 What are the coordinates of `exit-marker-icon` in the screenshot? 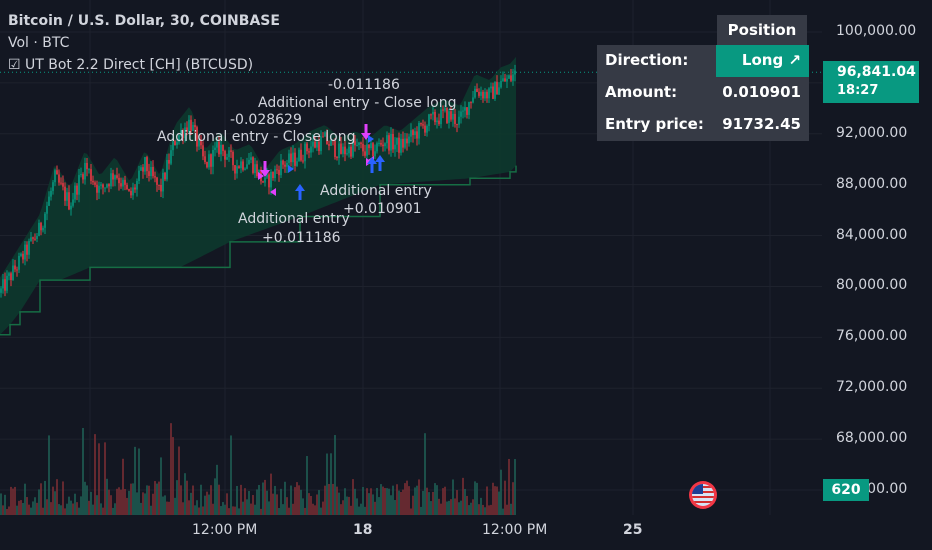 It's located at (273, 192).